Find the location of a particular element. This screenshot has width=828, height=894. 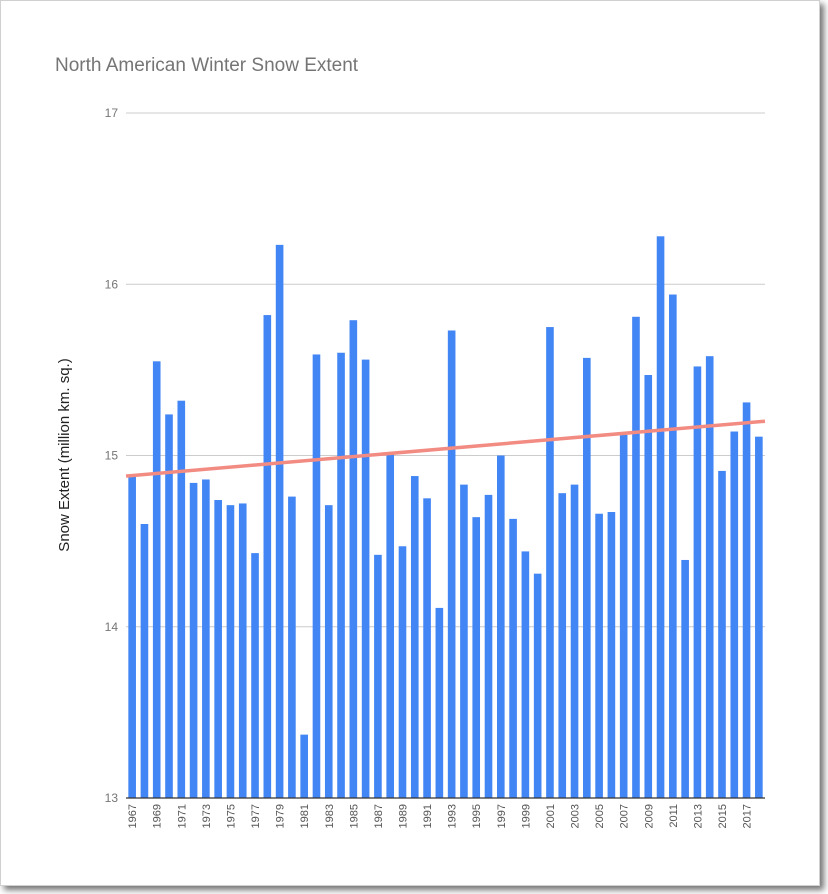

bar-1981 is located at coordinates (304, 766).